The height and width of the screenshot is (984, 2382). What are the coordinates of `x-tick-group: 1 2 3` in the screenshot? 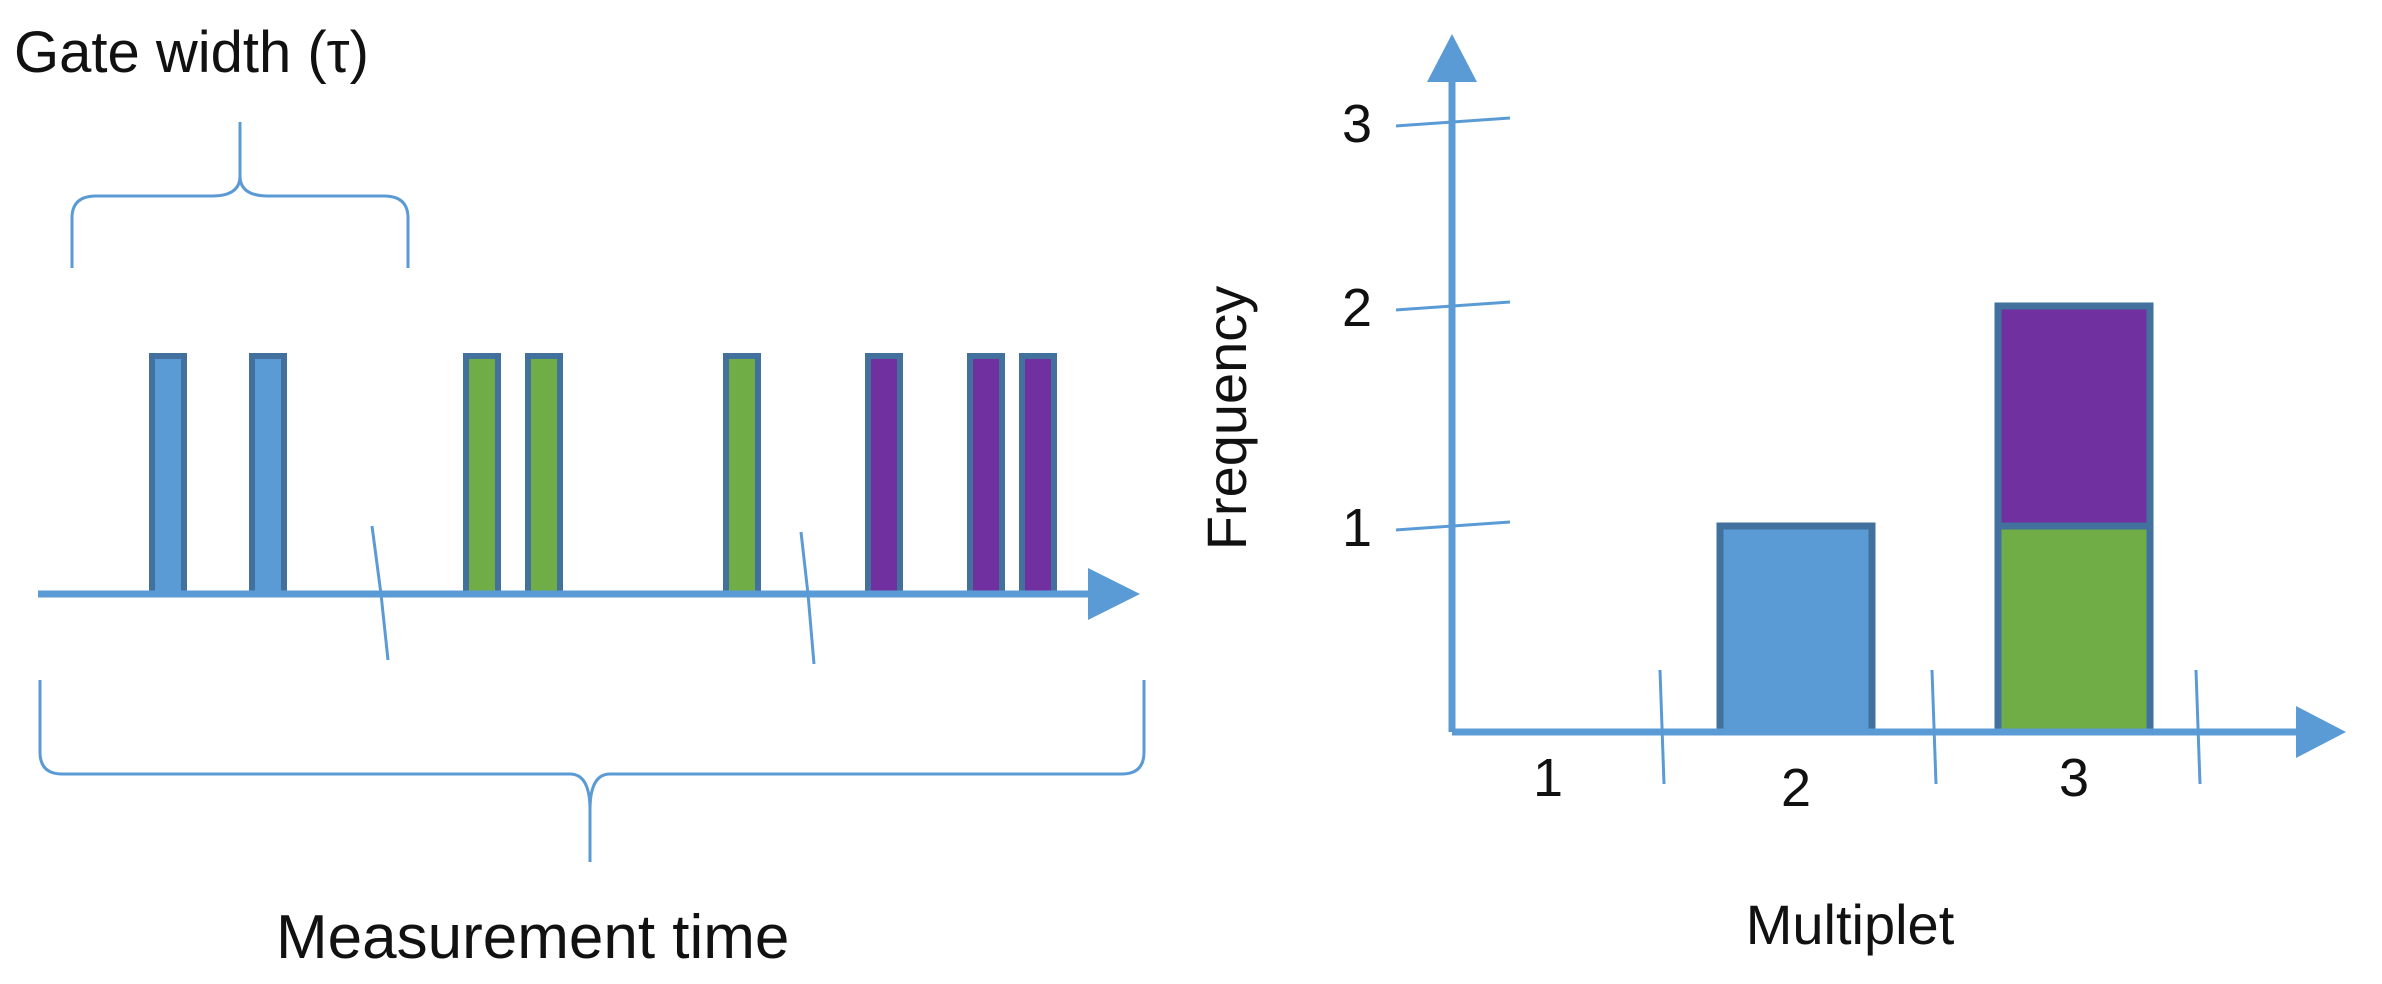 It's located at (1867, 743).